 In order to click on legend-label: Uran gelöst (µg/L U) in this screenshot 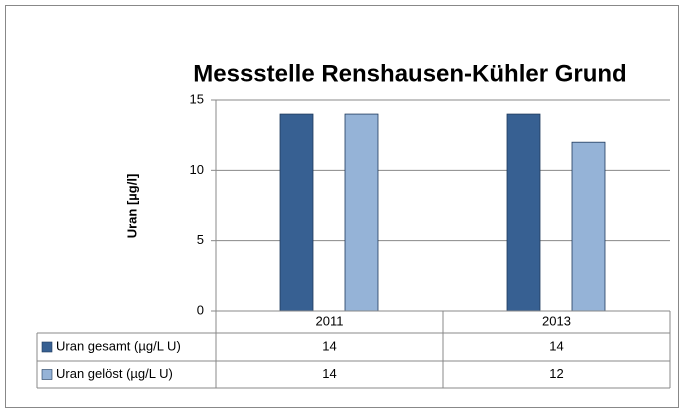, I will do `click(114, 373)`.